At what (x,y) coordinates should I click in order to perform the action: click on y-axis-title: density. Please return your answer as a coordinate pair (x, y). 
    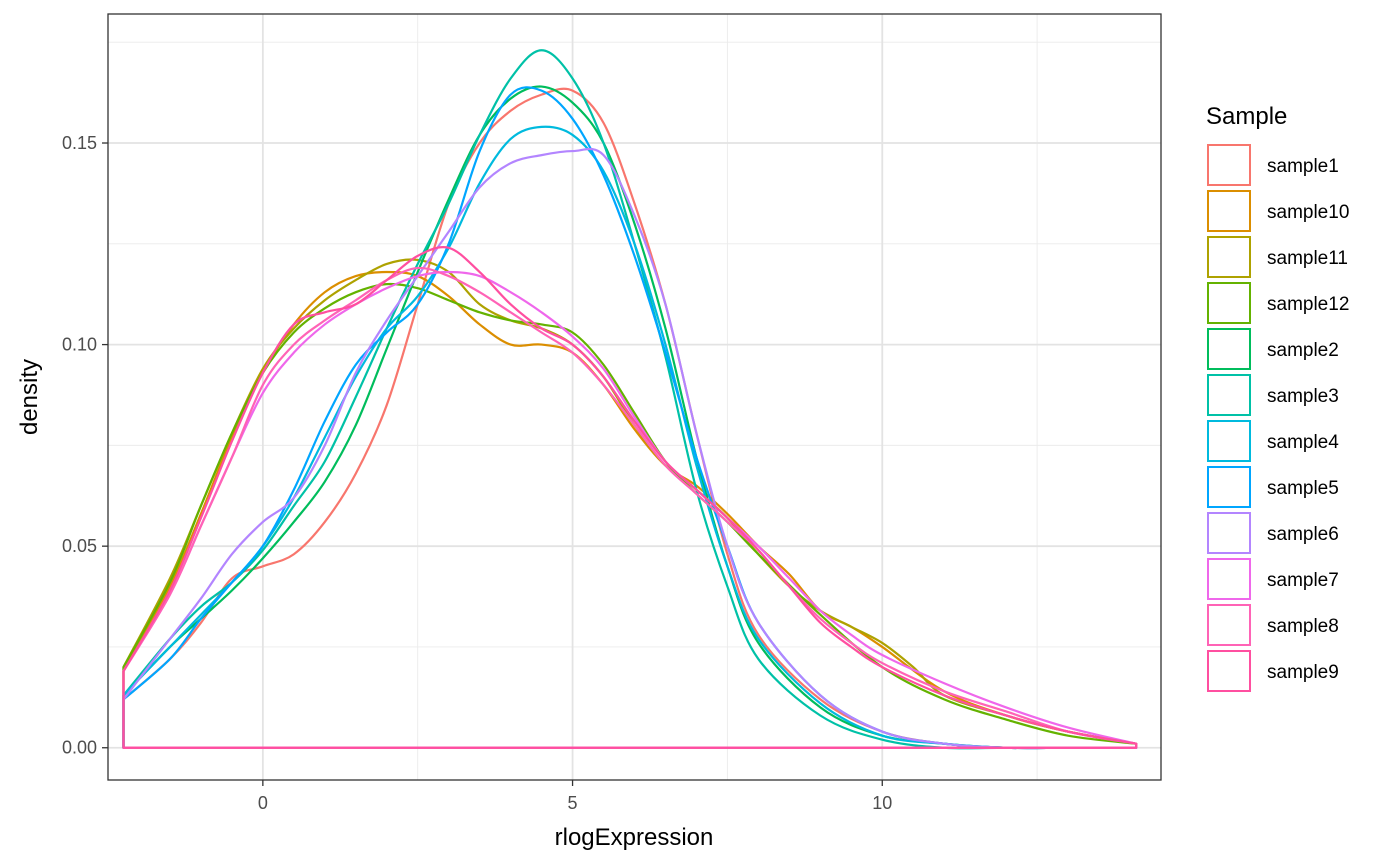
    Looking at the image, I should click on (29, 397).